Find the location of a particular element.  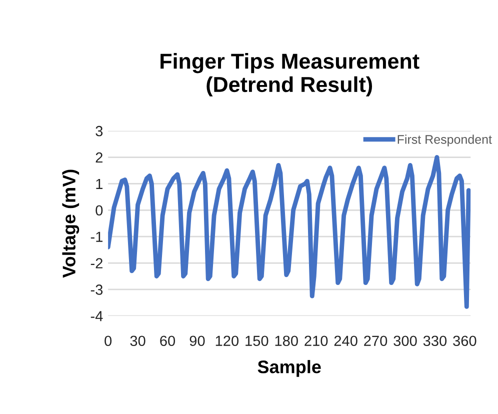

chart-title: Finger Tips Measurement (Detrend Result) is located at coordinates (290, 74).